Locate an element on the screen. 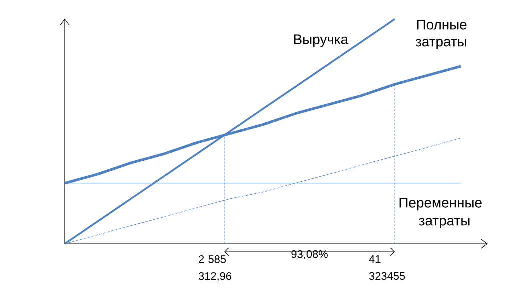 The image size is (523, 305). series-label: Полные затраты is located at coordinates (441, 35).